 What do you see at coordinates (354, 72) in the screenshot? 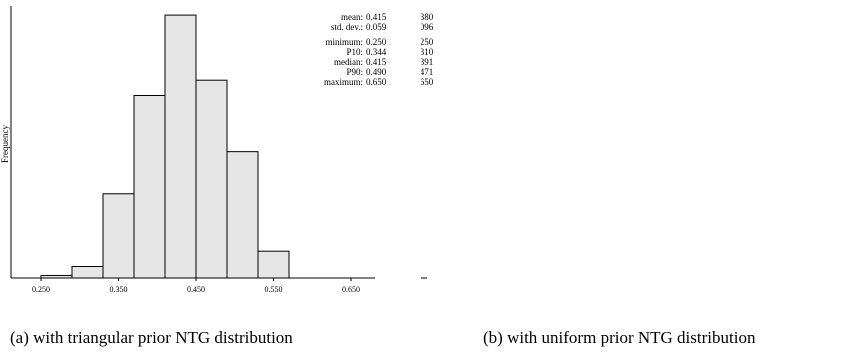
I see `stat-label: P90:` at bounding box center [354, 72].